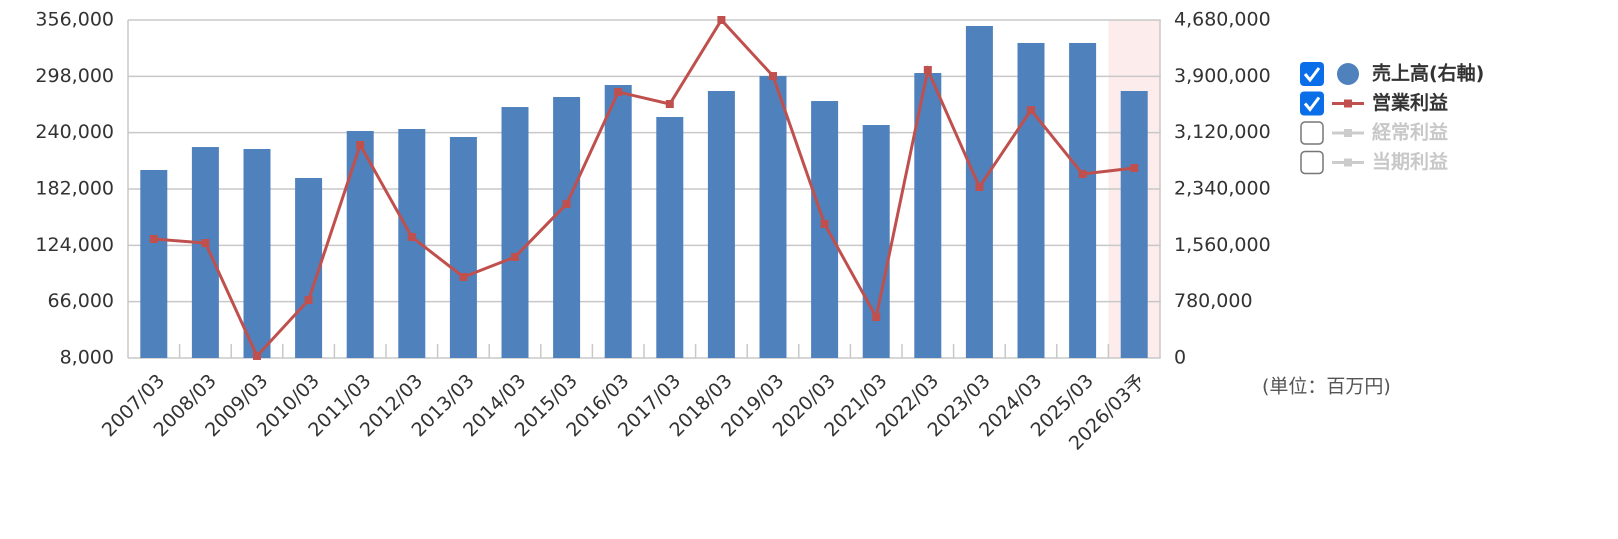 The image size is (1618, 539). What do you see at coordinates (1222, 189) in the screenshot?
I see `y2-tick-label: 2,340,000` at bounding box center [1222, 189].